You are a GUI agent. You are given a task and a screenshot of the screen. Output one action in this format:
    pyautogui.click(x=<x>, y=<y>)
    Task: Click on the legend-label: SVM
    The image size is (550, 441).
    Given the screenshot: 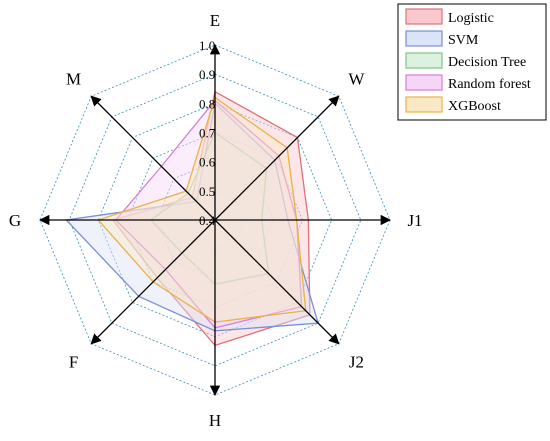 What is the action you would take?
    pyautogui.click(x=463, y=40)
    